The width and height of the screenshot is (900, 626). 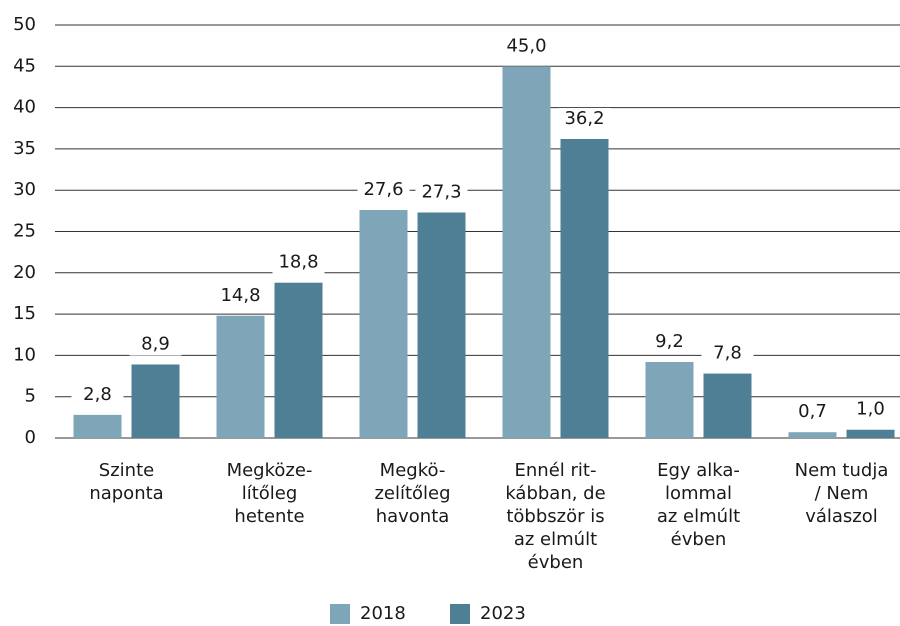 I want to click on x-tick-label: havonta, so click(x=413, y=516).